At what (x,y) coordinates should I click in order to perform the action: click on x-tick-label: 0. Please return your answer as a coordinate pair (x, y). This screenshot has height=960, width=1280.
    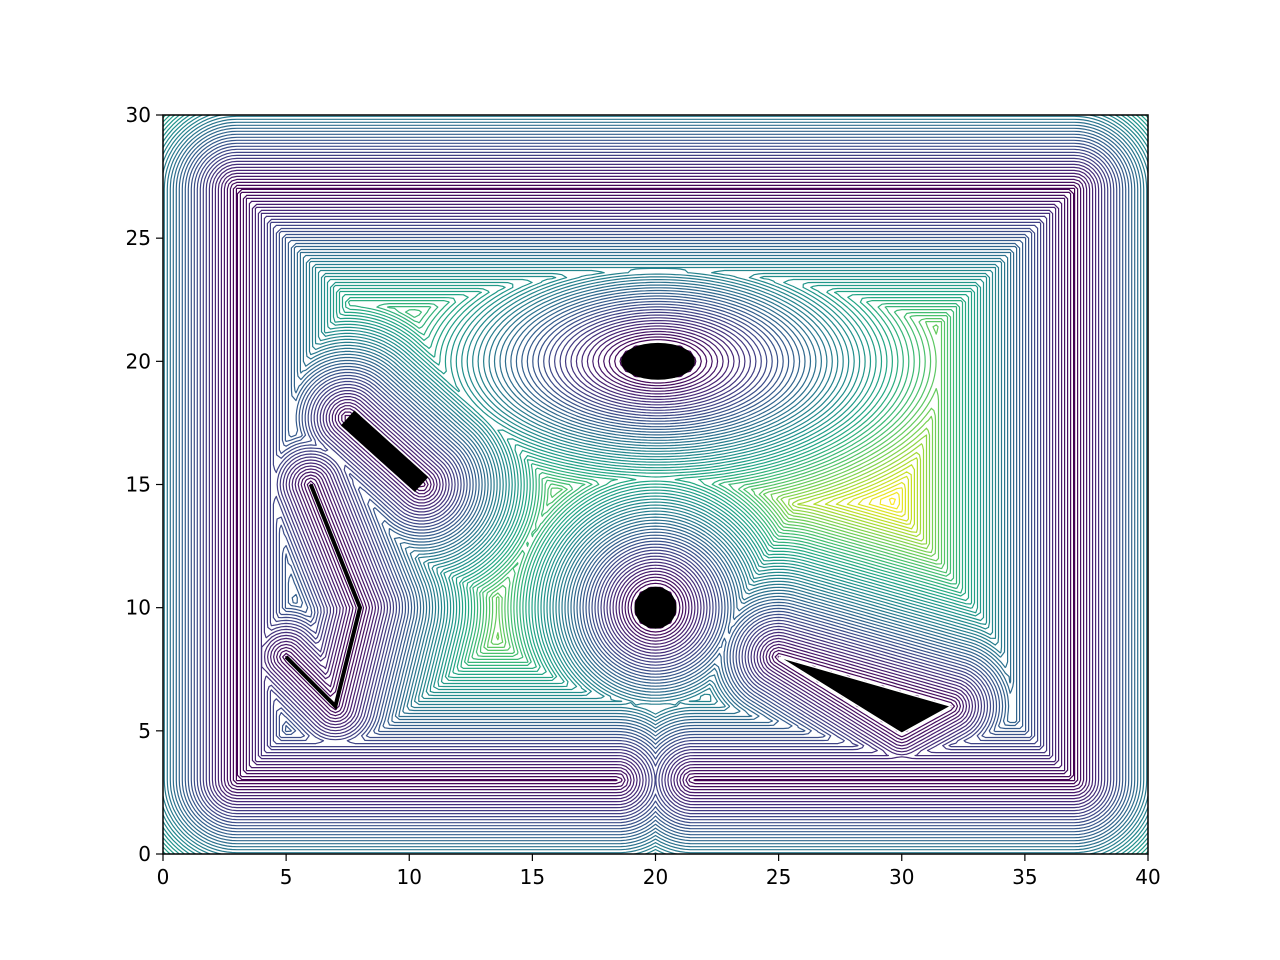
    Looking at the image, I should click on (163, 877).